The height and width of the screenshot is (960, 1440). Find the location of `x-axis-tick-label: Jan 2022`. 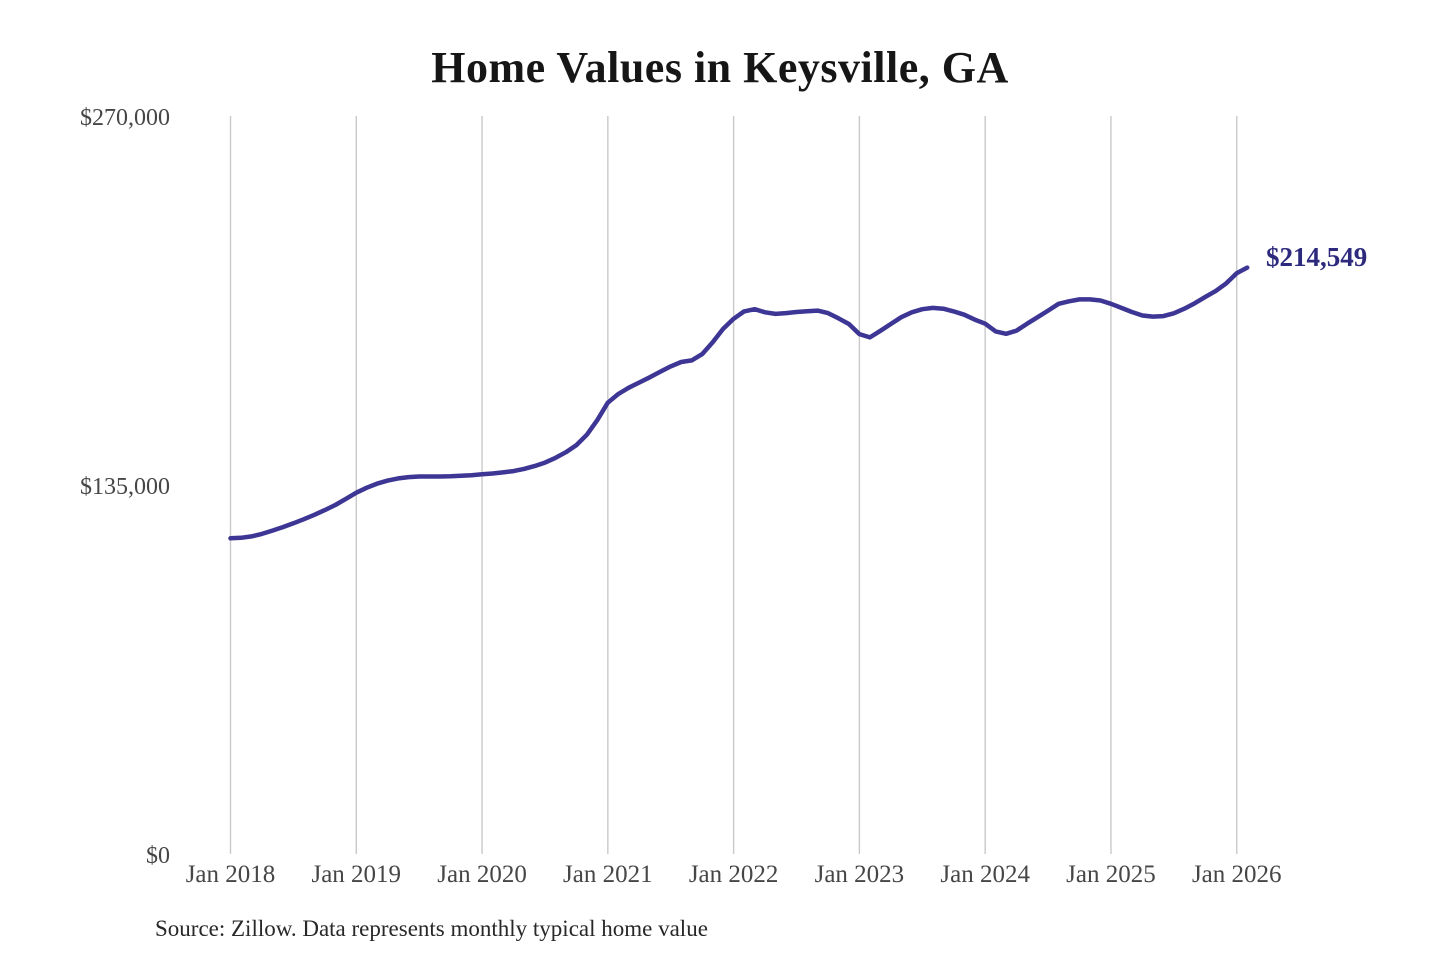

x-axis-tick-label: Jan 2022 is located at coordinates (734, 874).